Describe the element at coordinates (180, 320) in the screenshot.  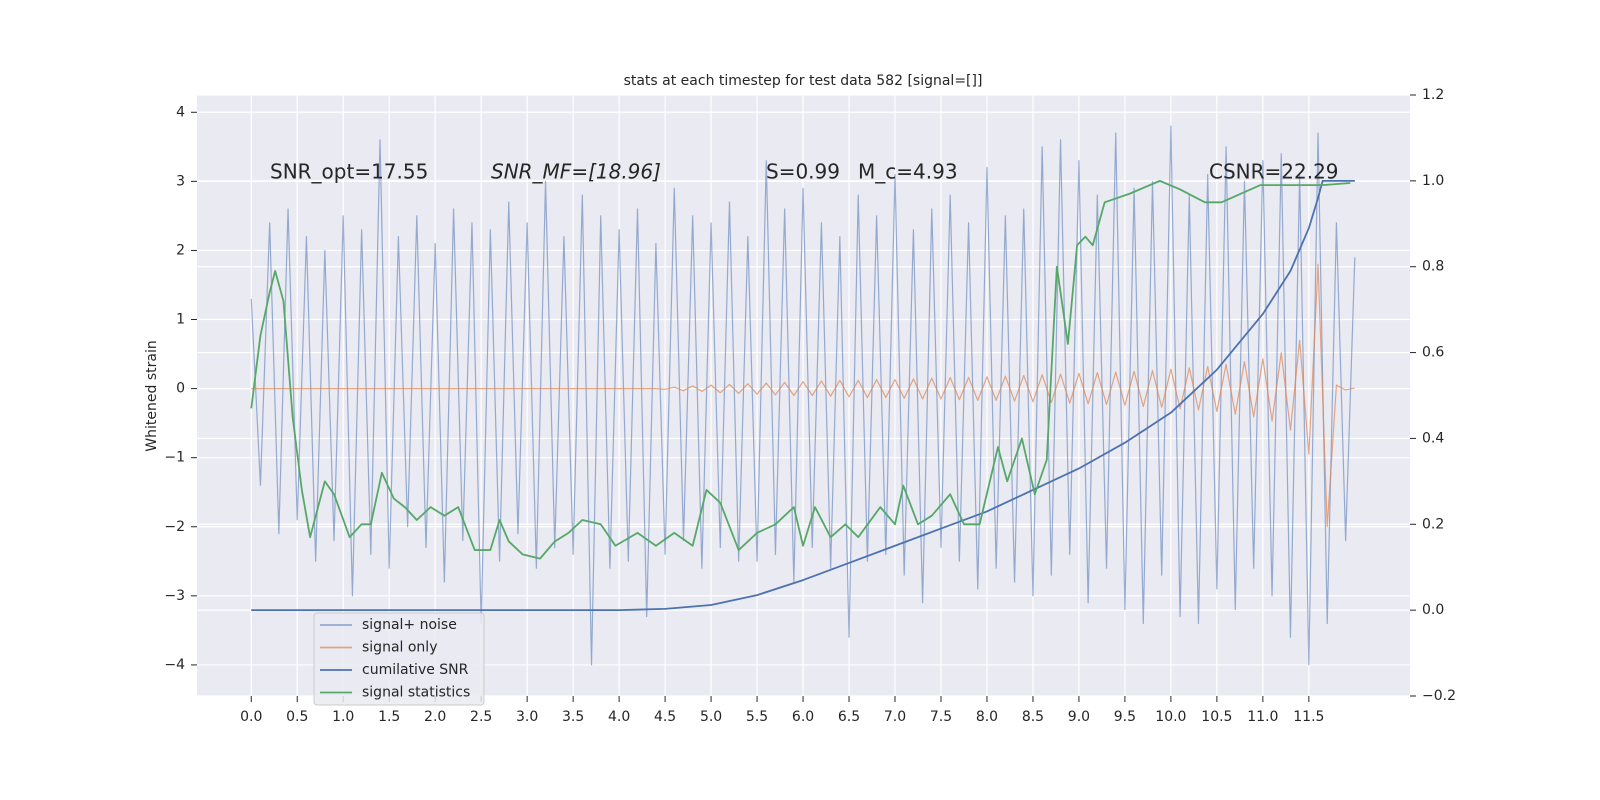
I see `y-tick-label: 1` at that location.